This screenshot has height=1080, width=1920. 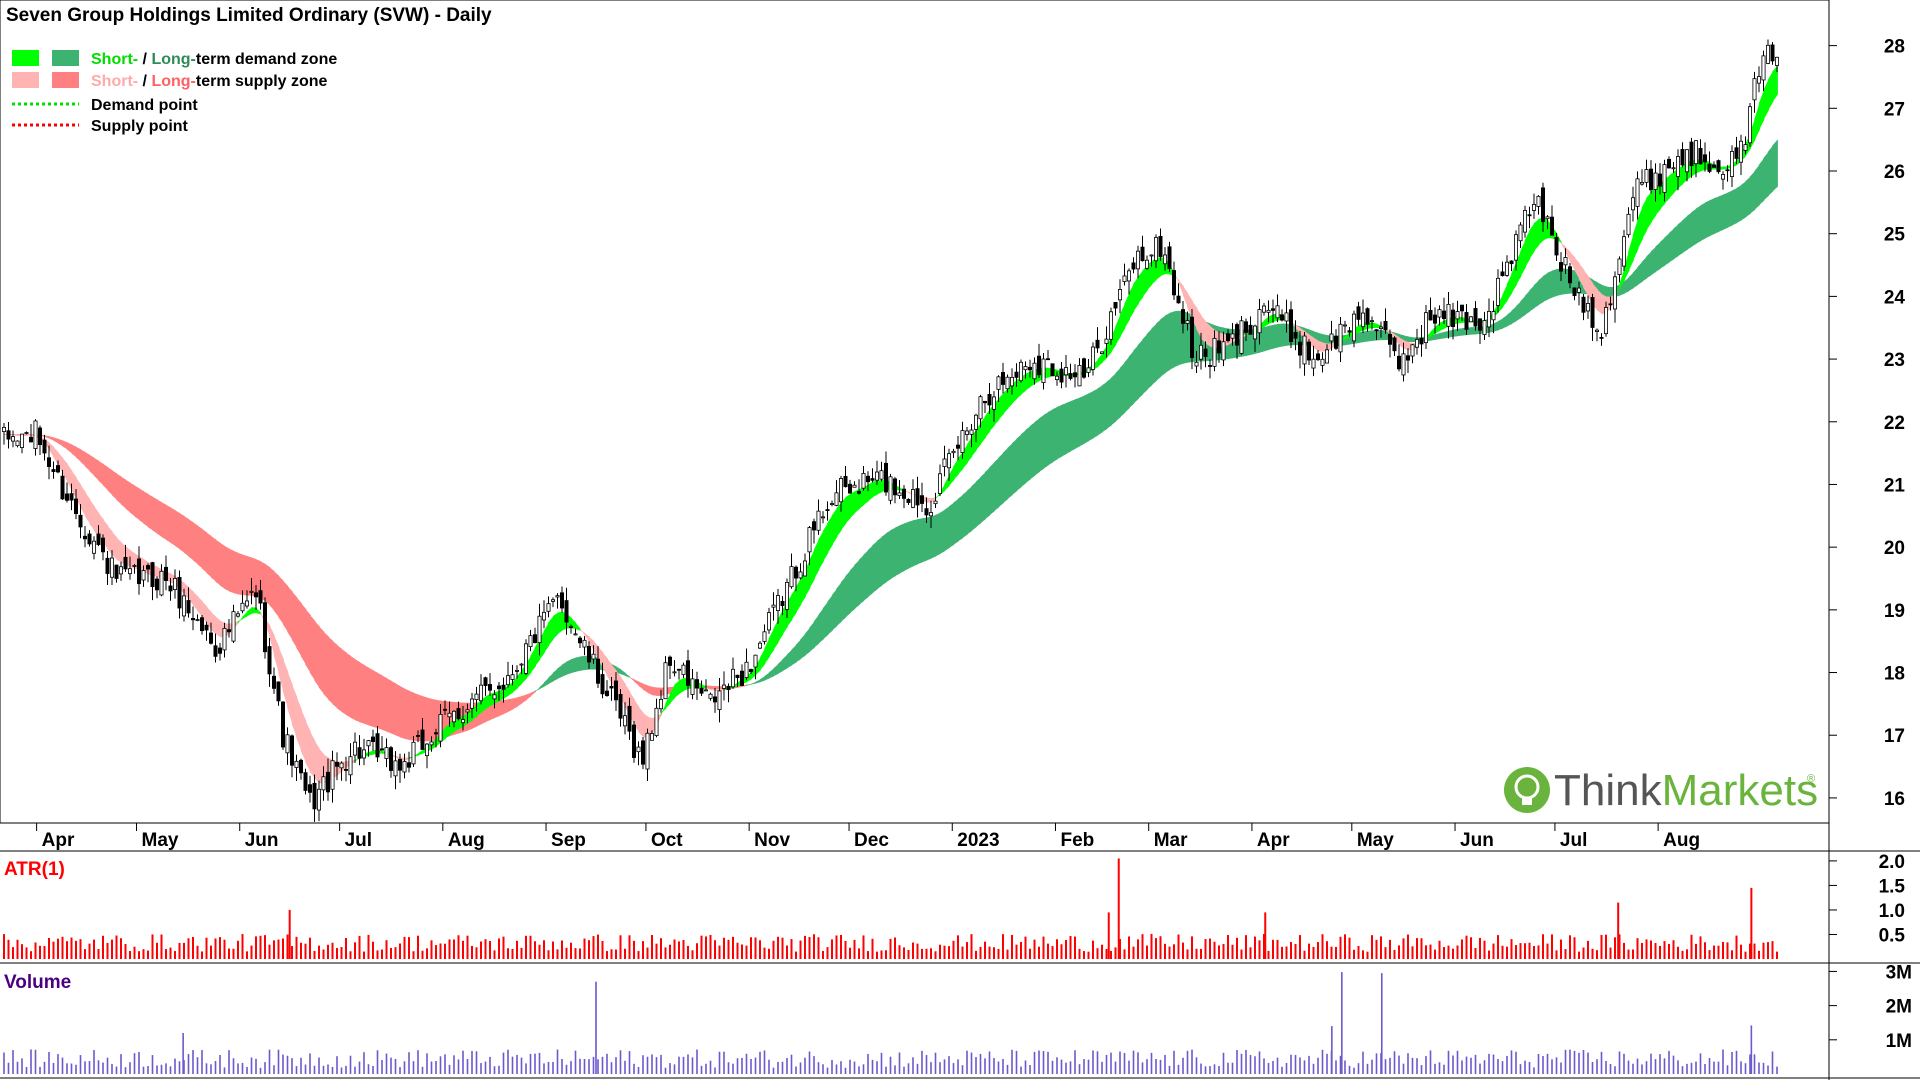 I want to click on date-tick-label: Apr, so click(x=58, y=840).